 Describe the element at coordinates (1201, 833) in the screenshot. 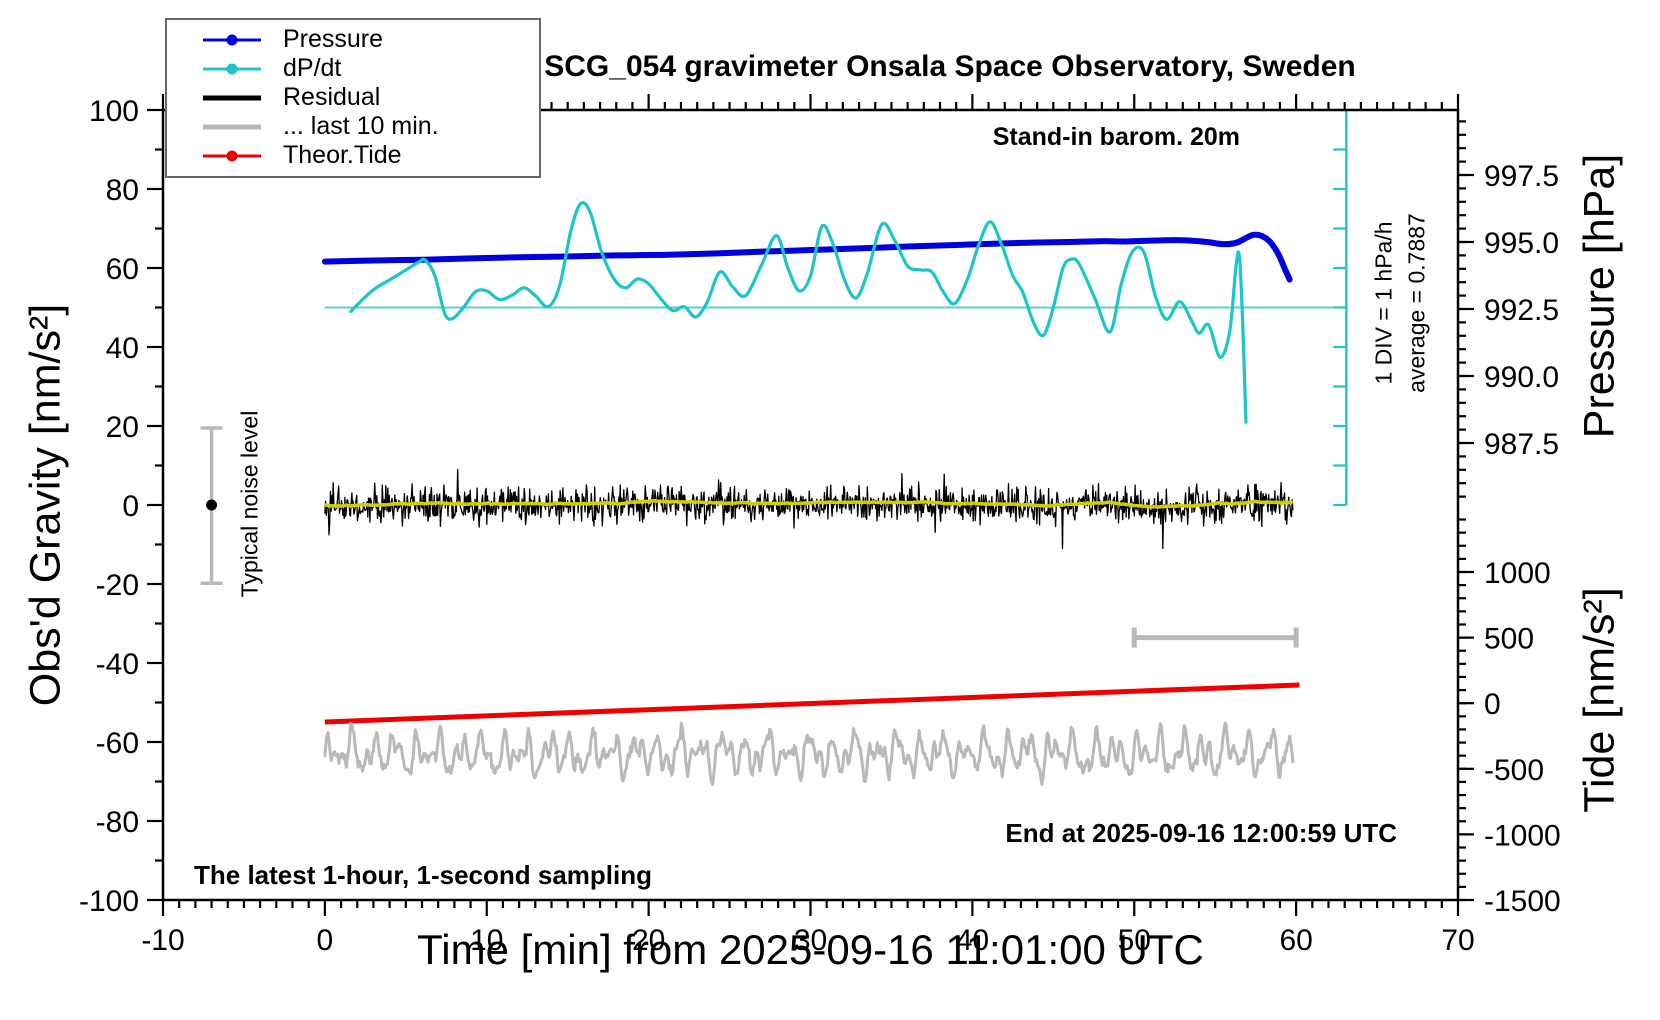

I see `end-time-note: End at 2025-09-16 12:00:59 UTC` at that location.